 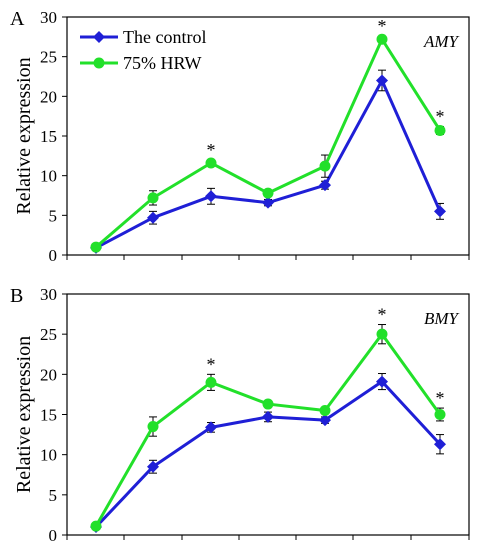 What do you see at coordinates (17, 19) in the screenshot?
I see `panel-label: A` at bounding box center [17, 19].